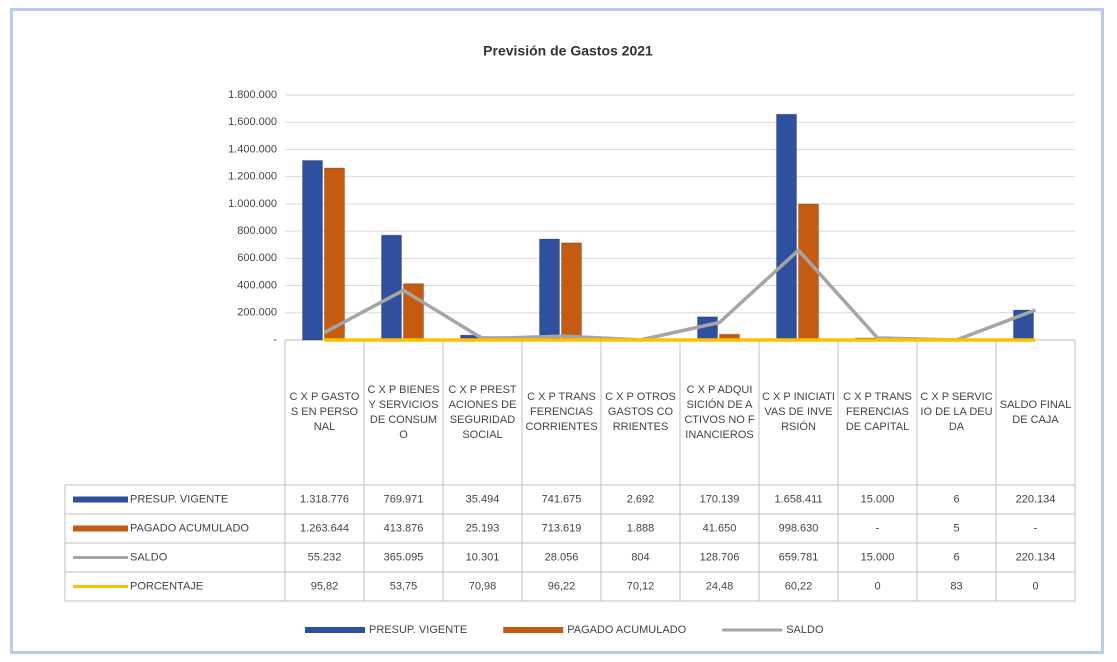 This screenshot has width=1117, height=662. What do you see at coordinates (403, 412) in the screenshot?
I see `category-label: C X P BIENES Y SERVICIOS DE CONSUMO` at bounding box center [403, 412].